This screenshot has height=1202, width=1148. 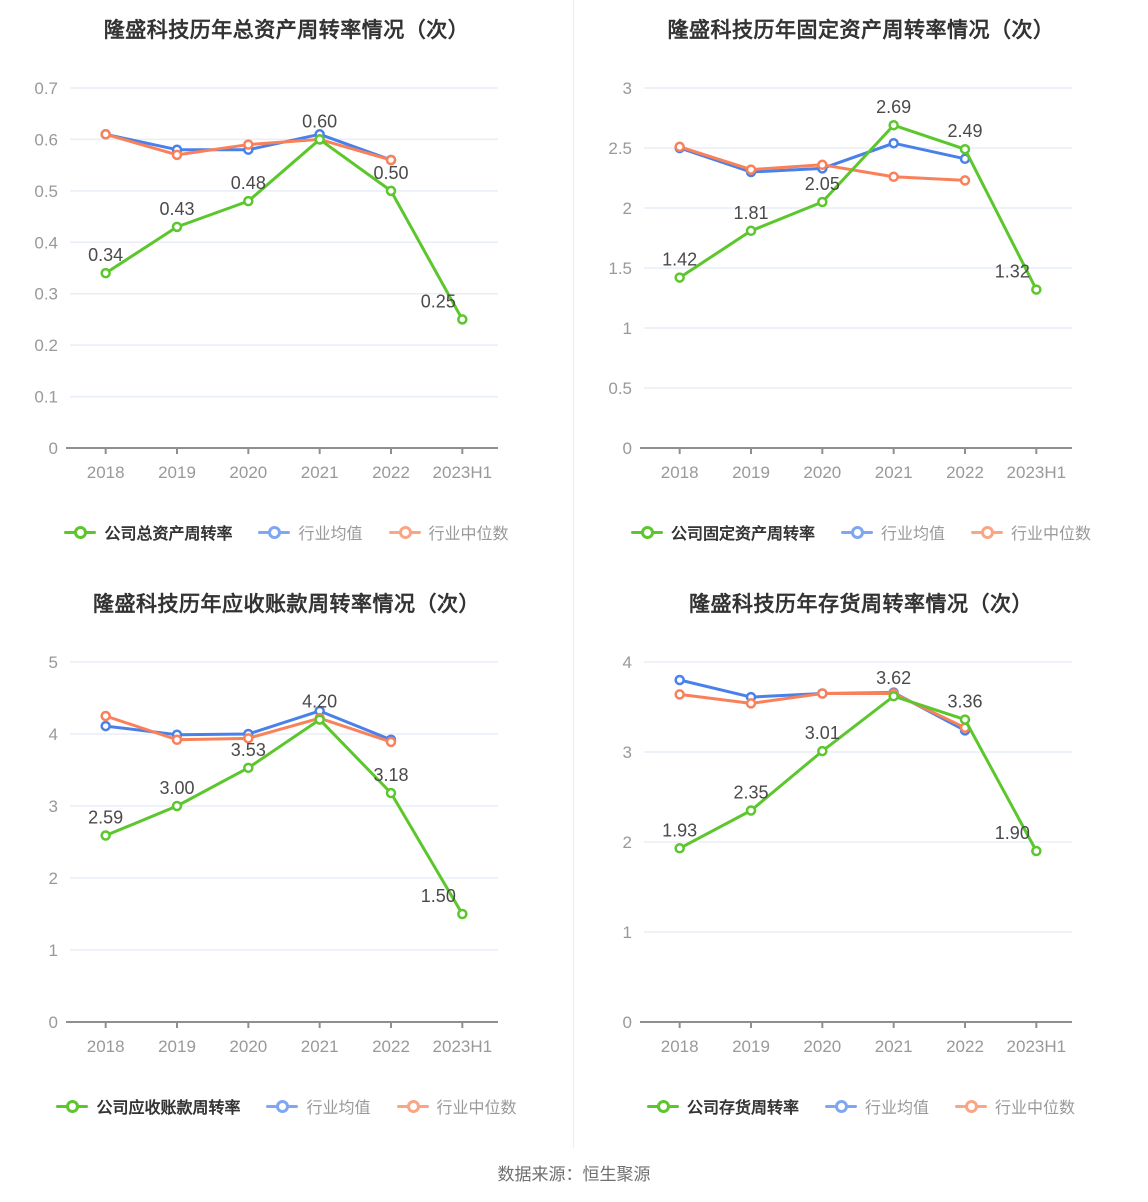 What do you see at coordinates (1012, 272) in the screenshot?
I see `data-label: 1.32` at bounding box center [1012, 272].